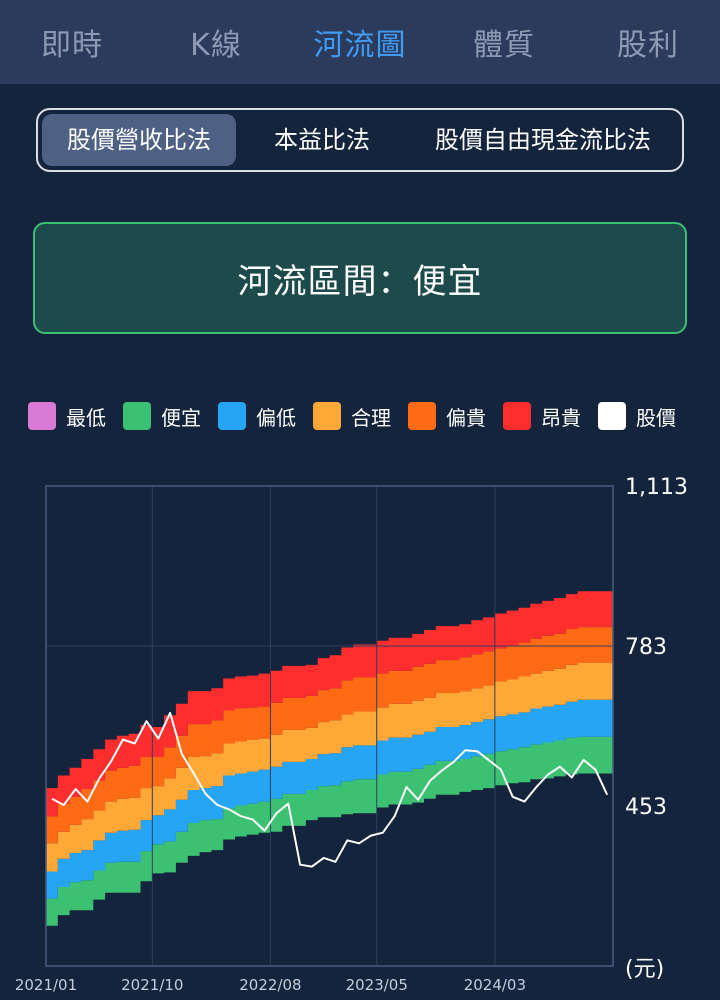 This screenshot has height=1000, width=720. I want to click on cheap-band, so click(329, 831).